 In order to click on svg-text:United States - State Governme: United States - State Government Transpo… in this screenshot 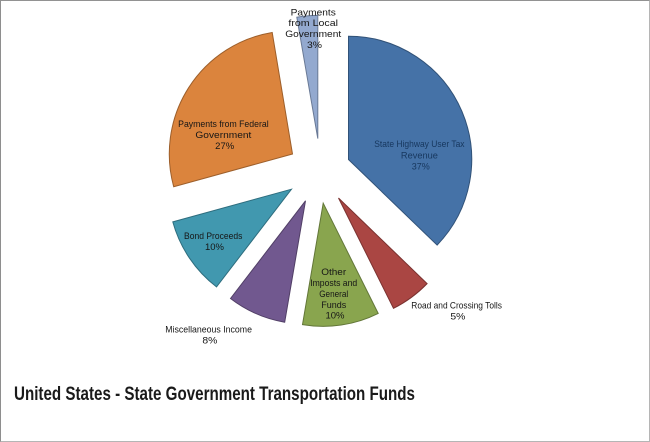, I will do `click(214, 394)`.